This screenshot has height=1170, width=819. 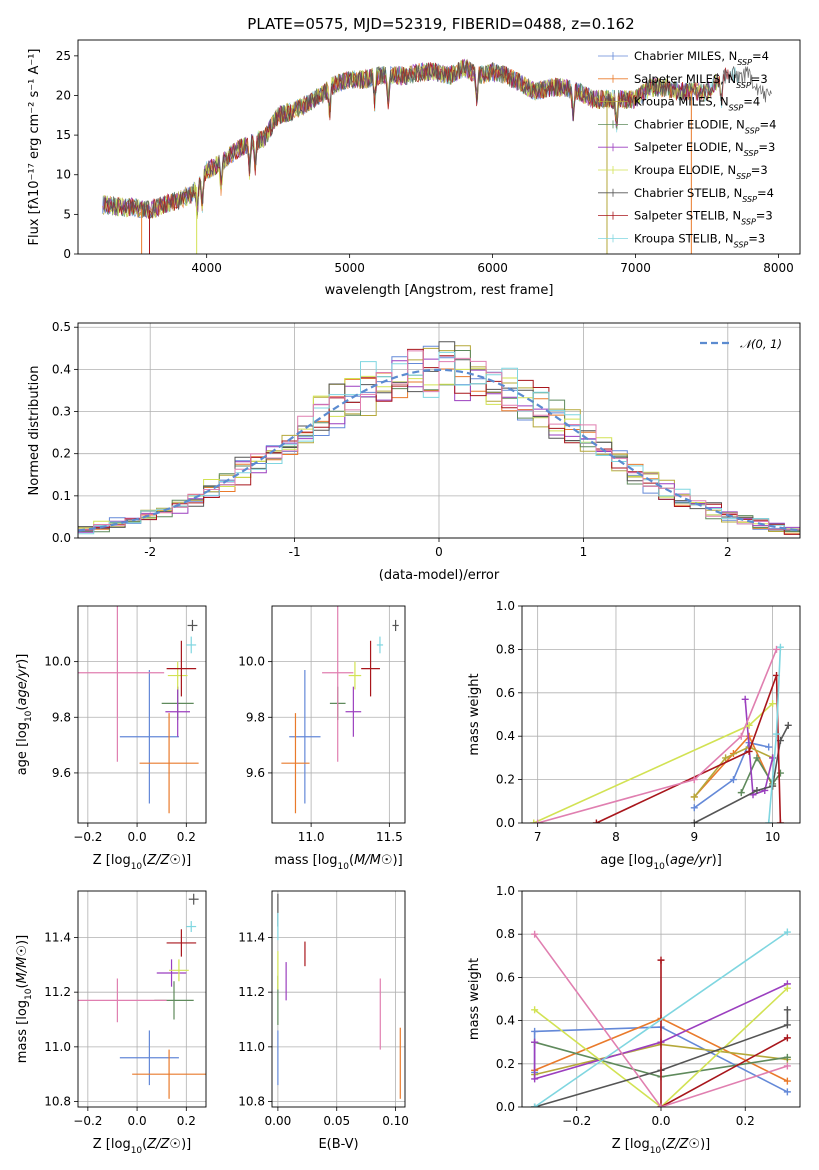 I want to click on x-axis-label: wavelength [Angstrom, rest frame], so click(x=439, y=290).